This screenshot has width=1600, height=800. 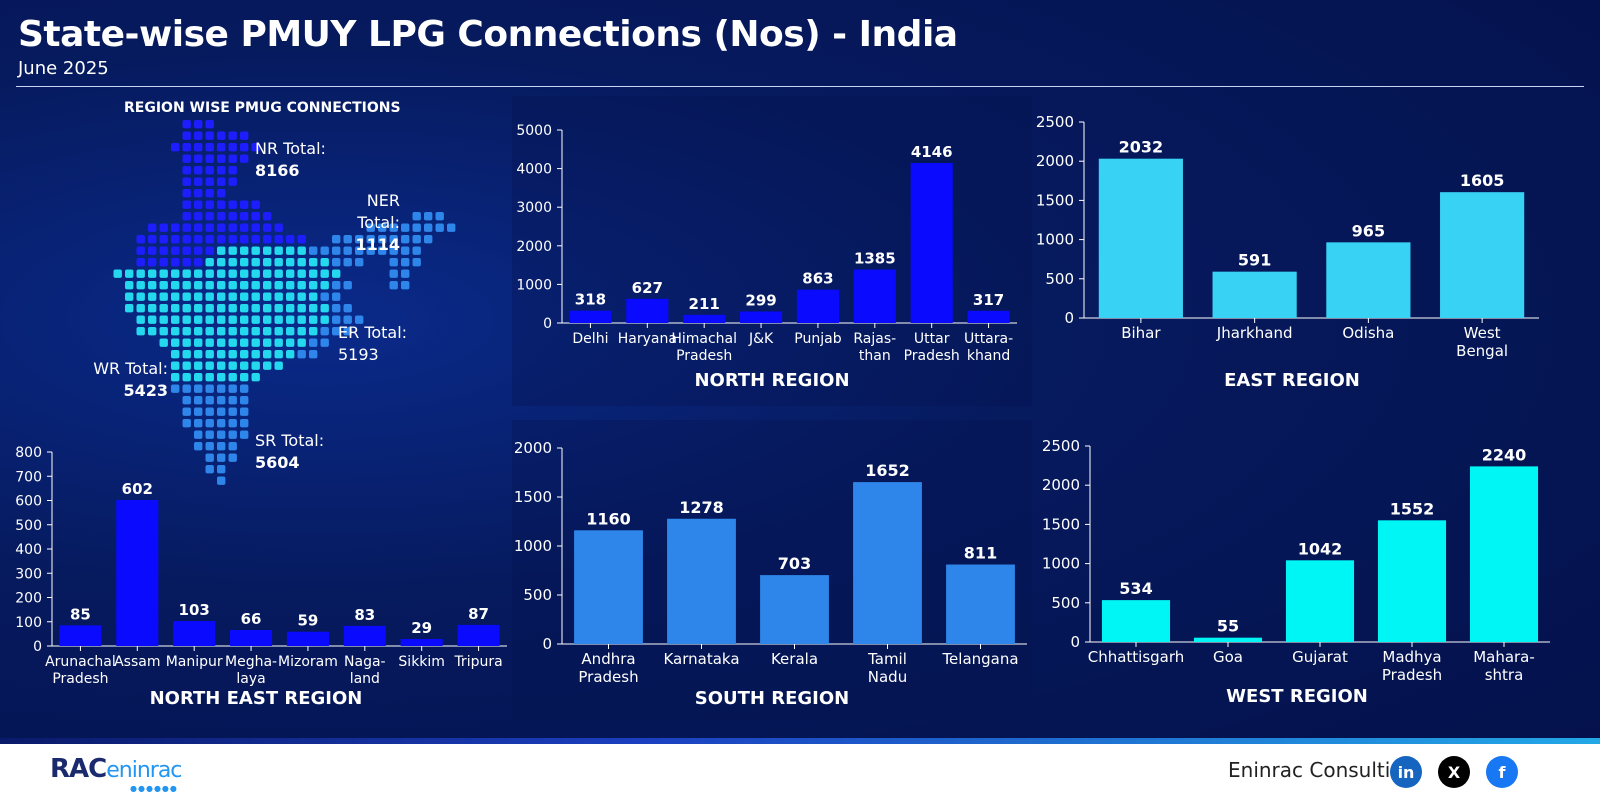 I want to click on y-tick-label: 1500, so click(x=1055, y=200).